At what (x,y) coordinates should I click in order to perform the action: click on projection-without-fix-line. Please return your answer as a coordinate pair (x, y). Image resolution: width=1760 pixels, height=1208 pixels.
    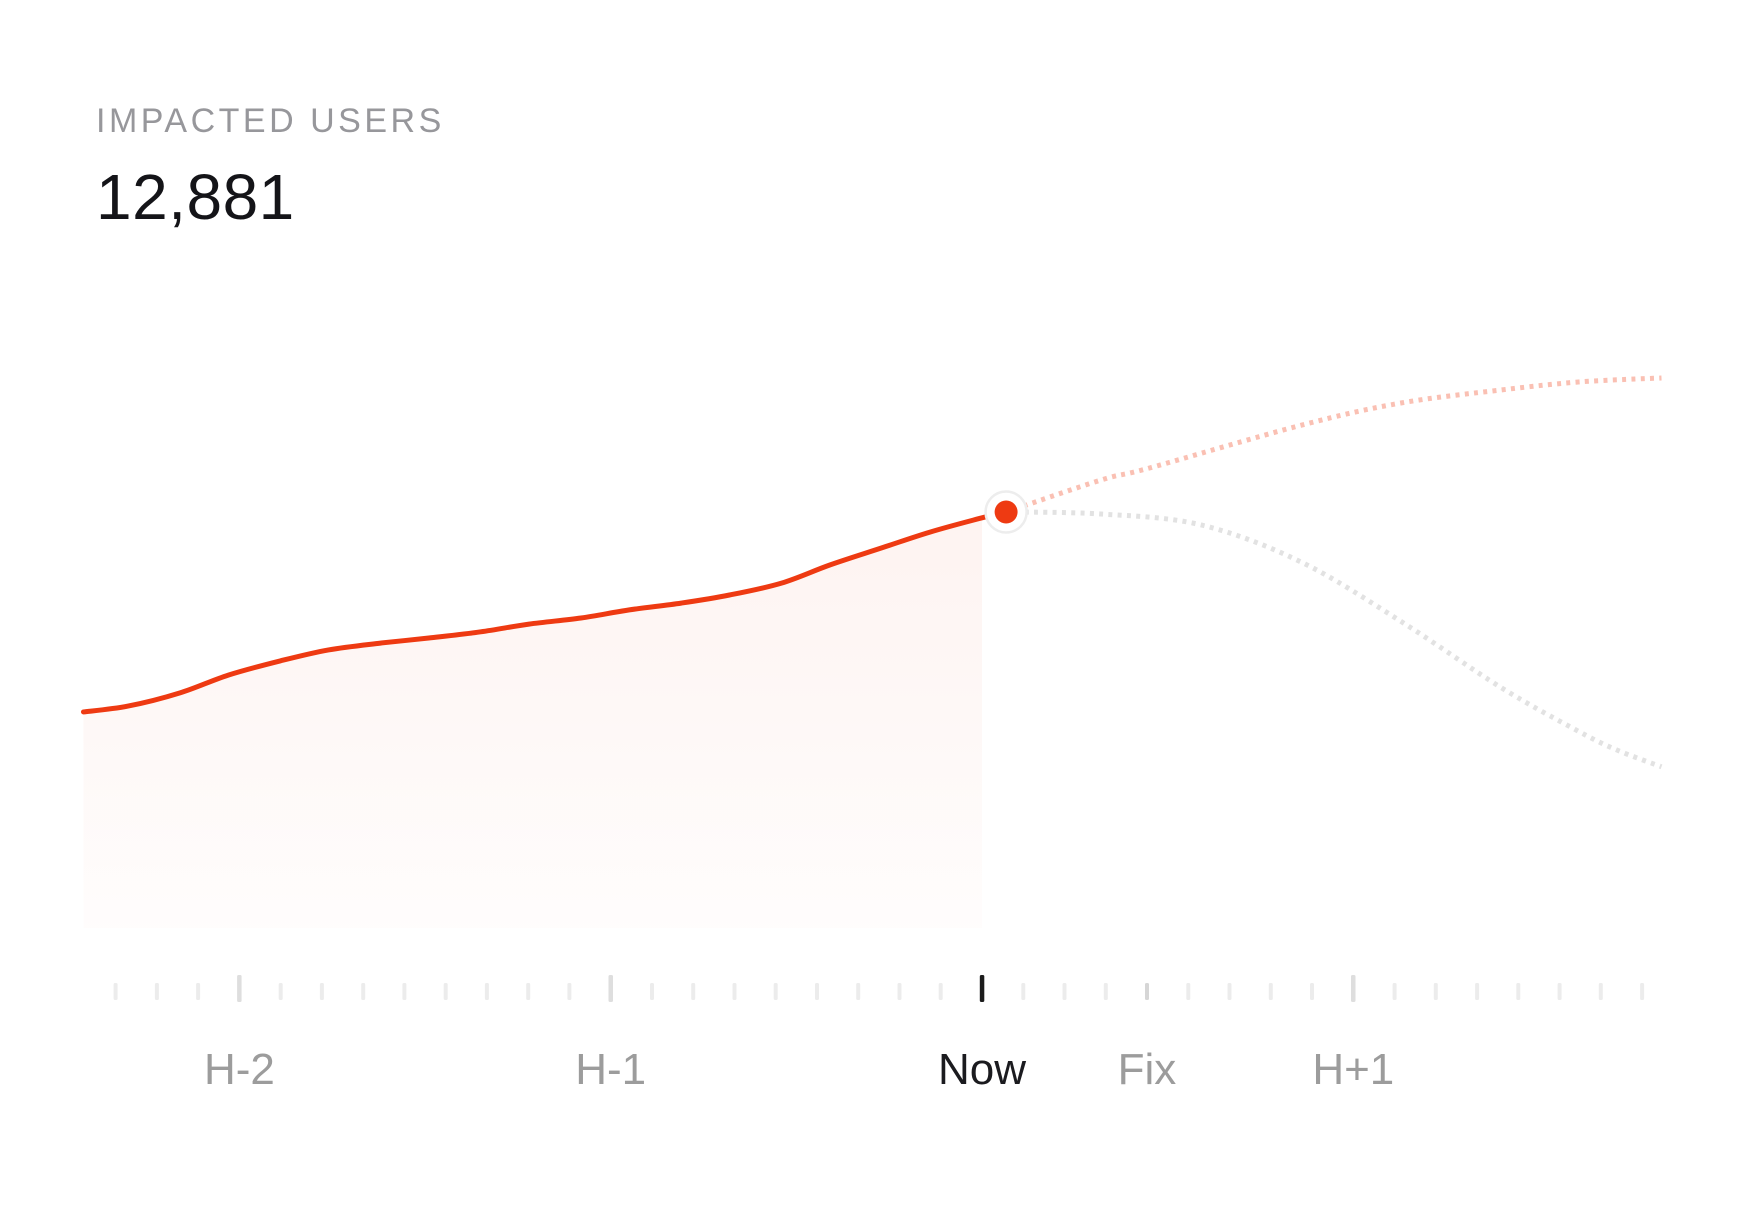
    Looking at the image, I should click on (1333, 445).